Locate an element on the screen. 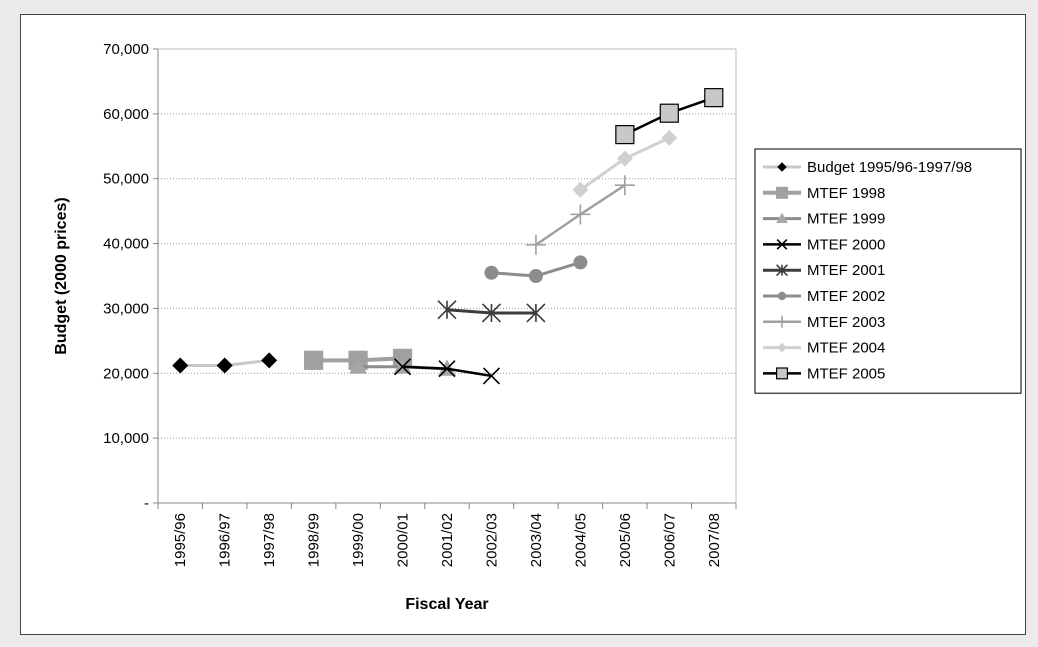  legend-item: Budget 1995/96-1997/98 is located at coordinates (867, 167).